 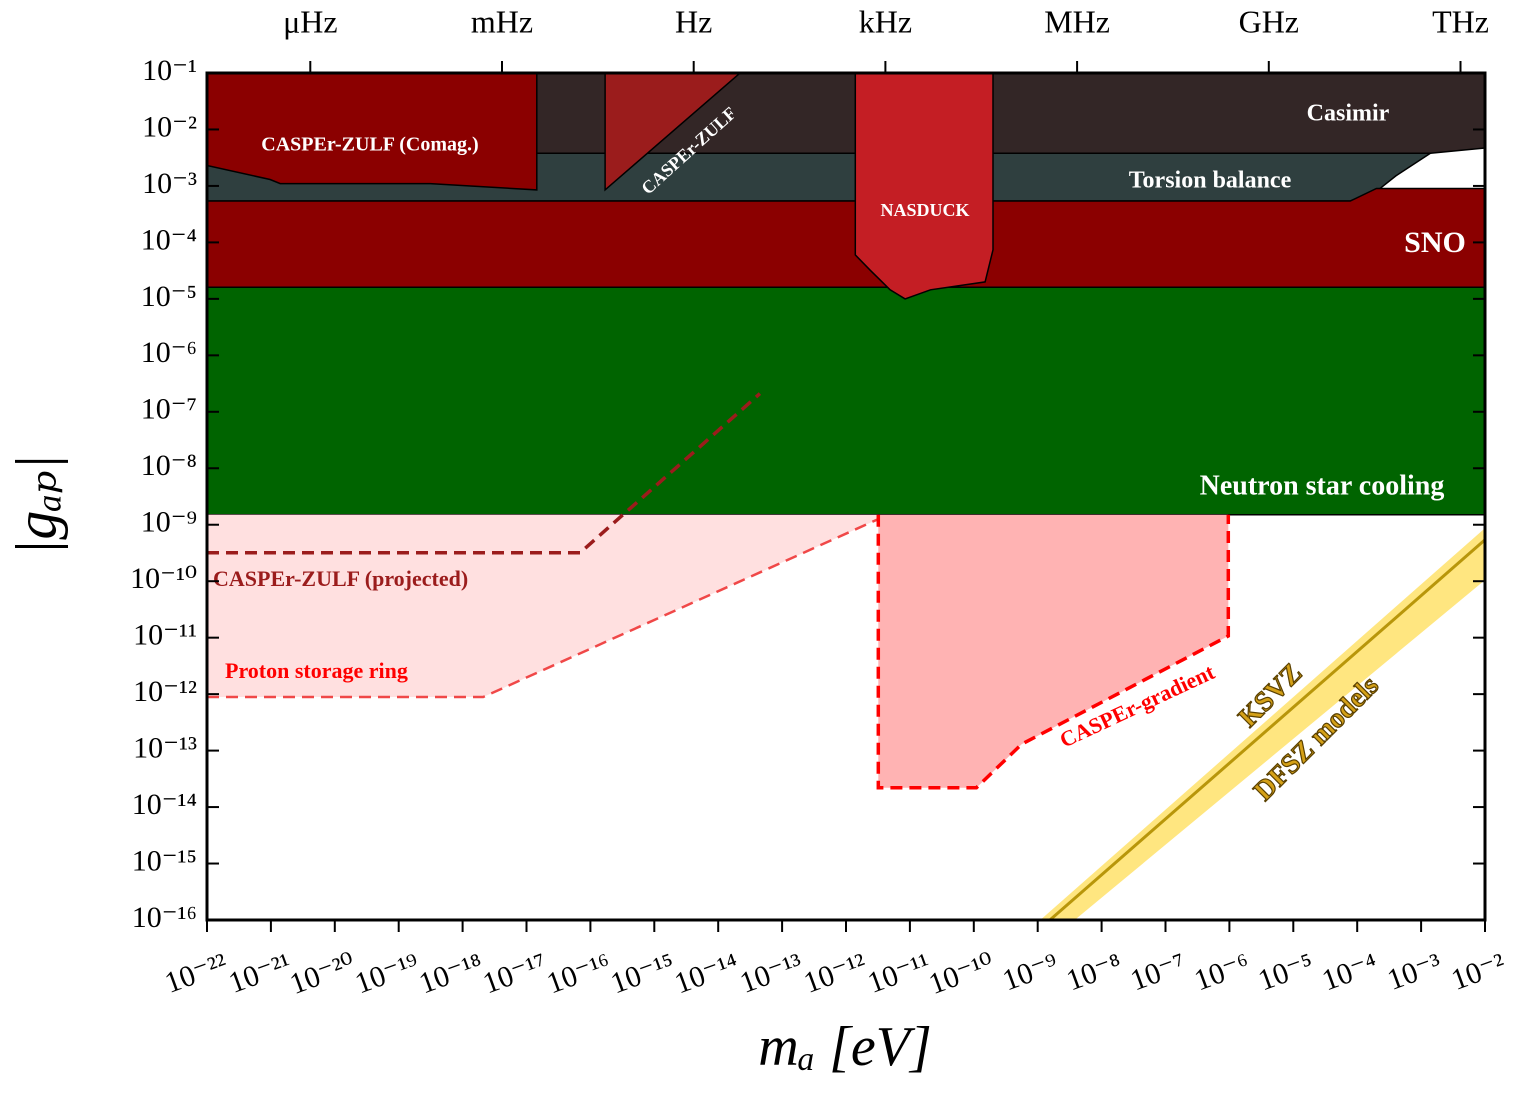 What do you see at coordinates (1269, 21) in the screenshot?
I see `x2-tick-label: GHz` at bounding box center [1269, 21].